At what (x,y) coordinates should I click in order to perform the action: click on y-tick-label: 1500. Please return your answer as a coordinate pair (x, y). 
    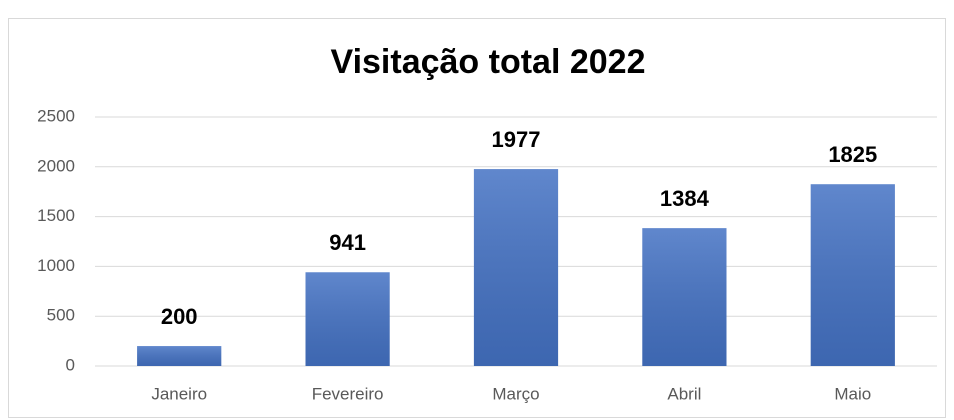
    Looking at the image, I should click on (56, 215).